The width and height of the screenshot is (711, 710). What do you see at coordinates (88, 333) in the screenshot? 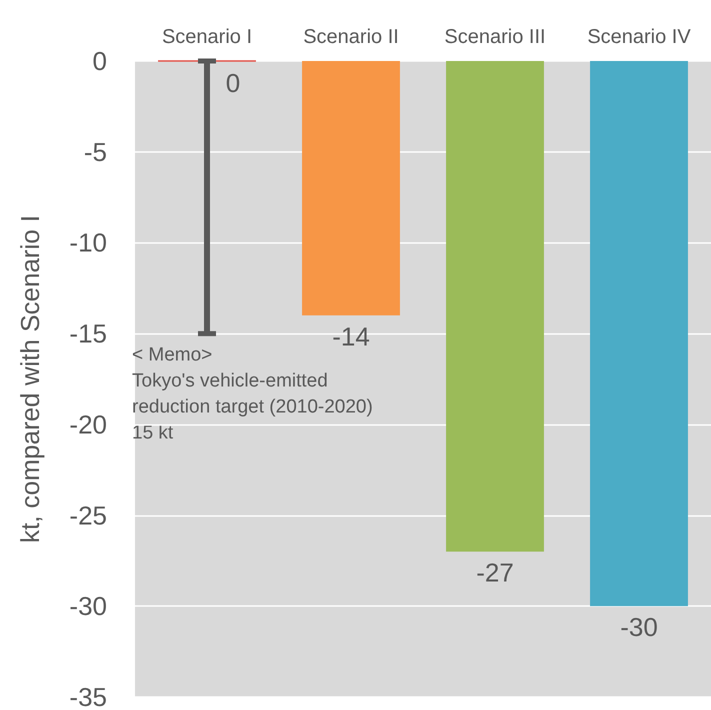
I see `y-tick-label: -15` at bounding box center [88, 333].